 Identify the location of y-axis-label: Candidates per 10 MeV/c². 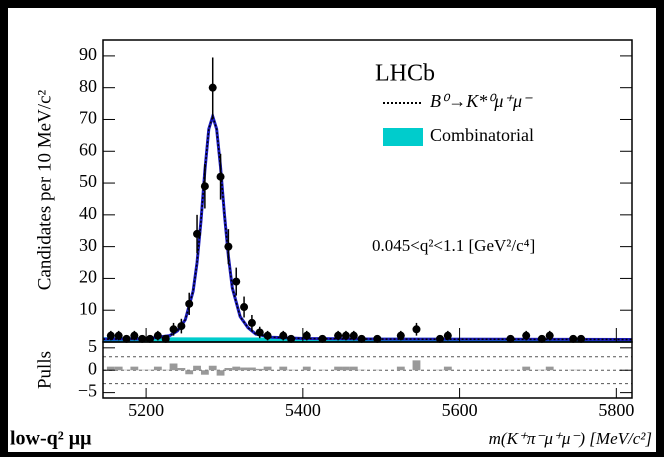
(44, 190).